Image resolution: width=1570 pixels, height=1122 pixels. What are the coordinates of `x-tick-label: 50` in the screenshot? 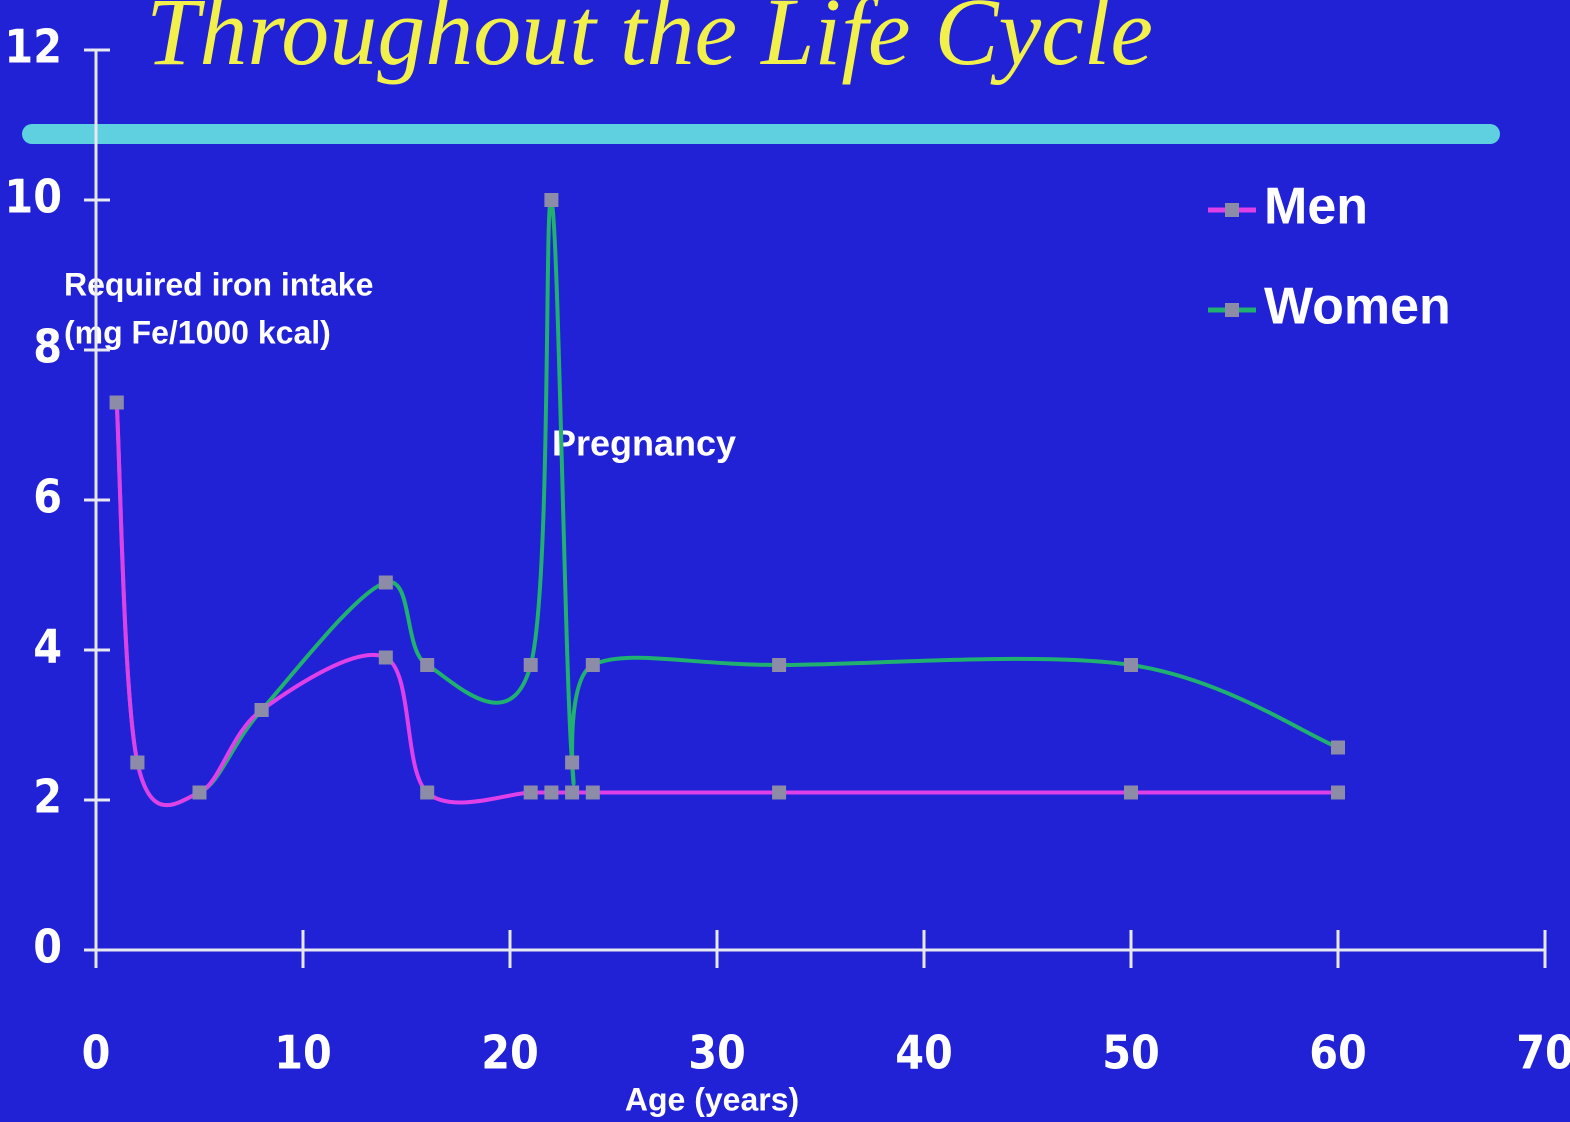 It's located at (1131, 1053).